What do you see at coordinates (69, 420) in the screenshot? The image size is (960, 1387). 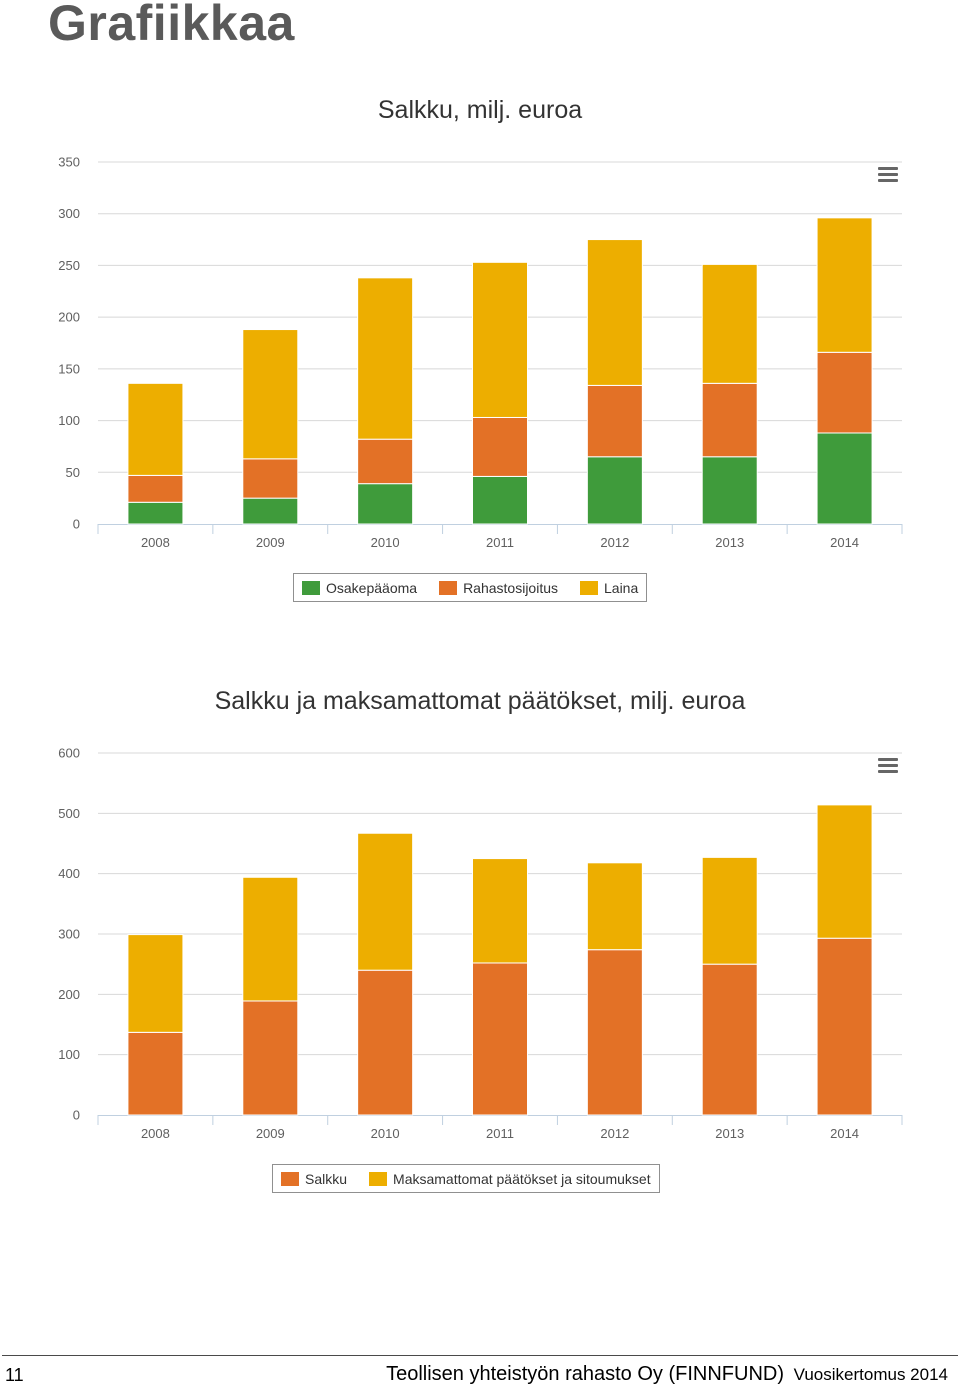 I see `chart-1-y-tick-label: 100` at bounding box center [69, 420].